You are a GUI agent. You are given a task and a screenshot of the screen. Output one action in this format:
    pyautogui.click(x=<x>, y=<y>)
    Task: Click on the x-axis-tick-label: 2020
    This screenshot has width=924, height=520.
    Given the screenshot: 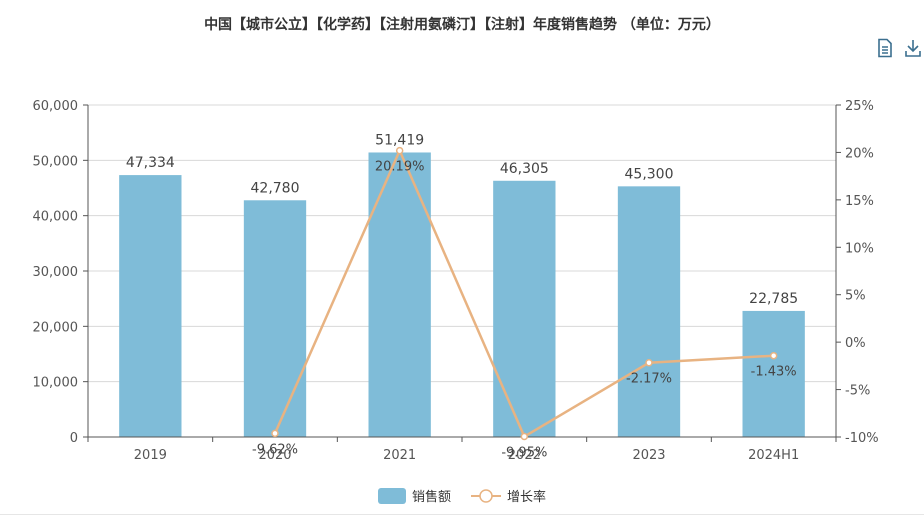 What is the action you would take?
    pyautogui.click(x=274, y=455)
    